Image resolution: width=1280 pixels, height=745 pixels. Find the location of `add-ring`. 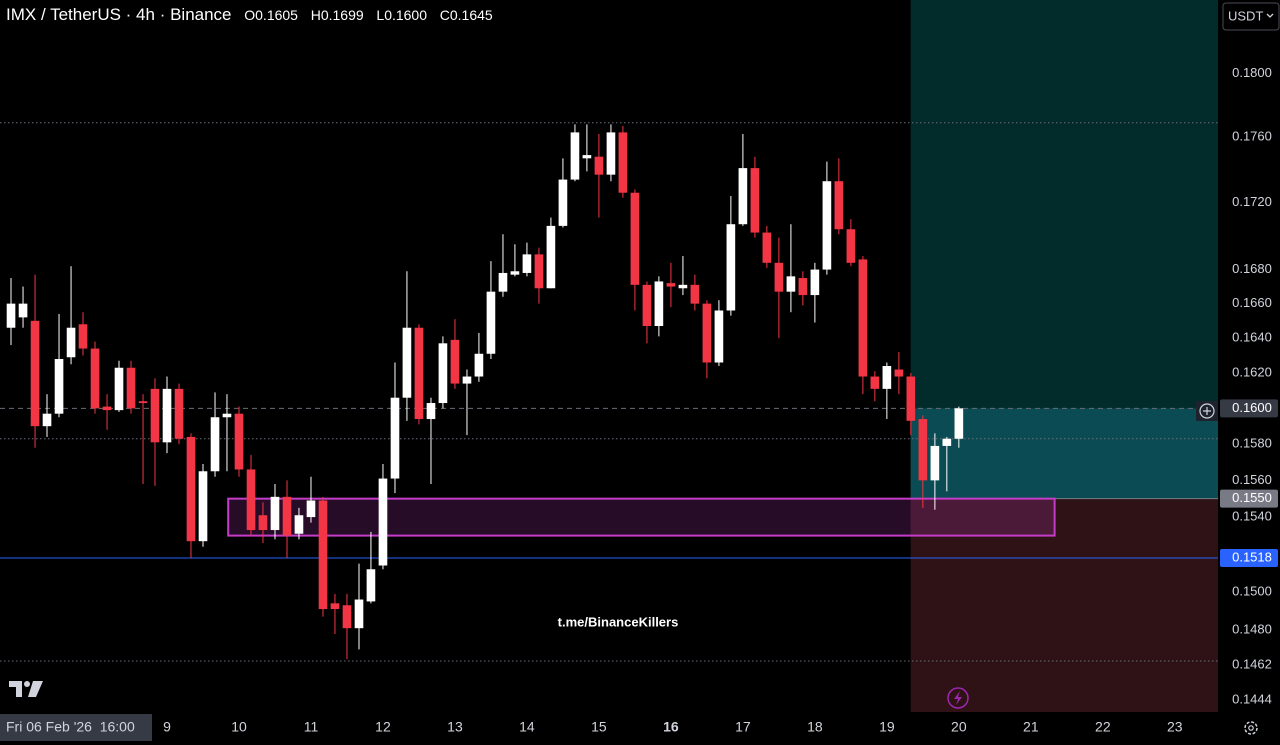

add-ring is located at coordinates (1207, 411).